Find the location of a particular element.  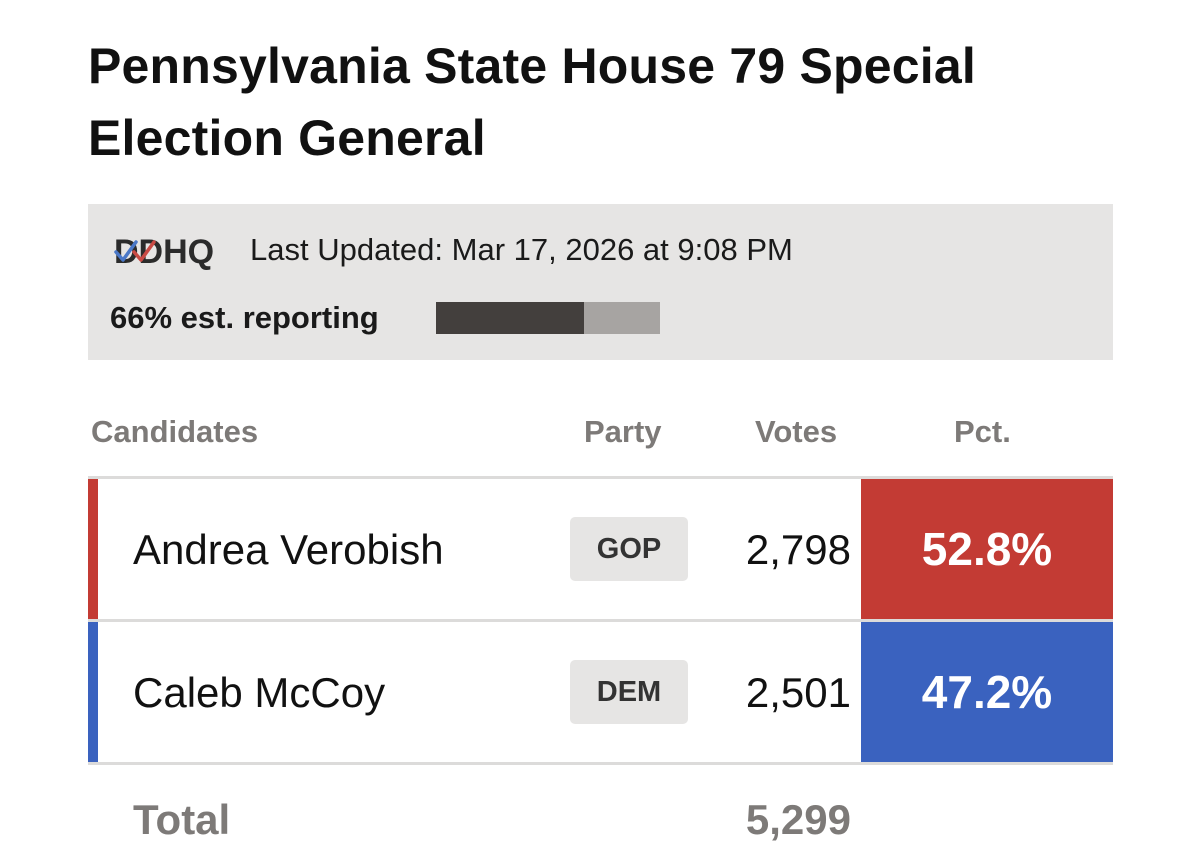

ddhq-logo: DDHQ is located at coordinates (170, 250).